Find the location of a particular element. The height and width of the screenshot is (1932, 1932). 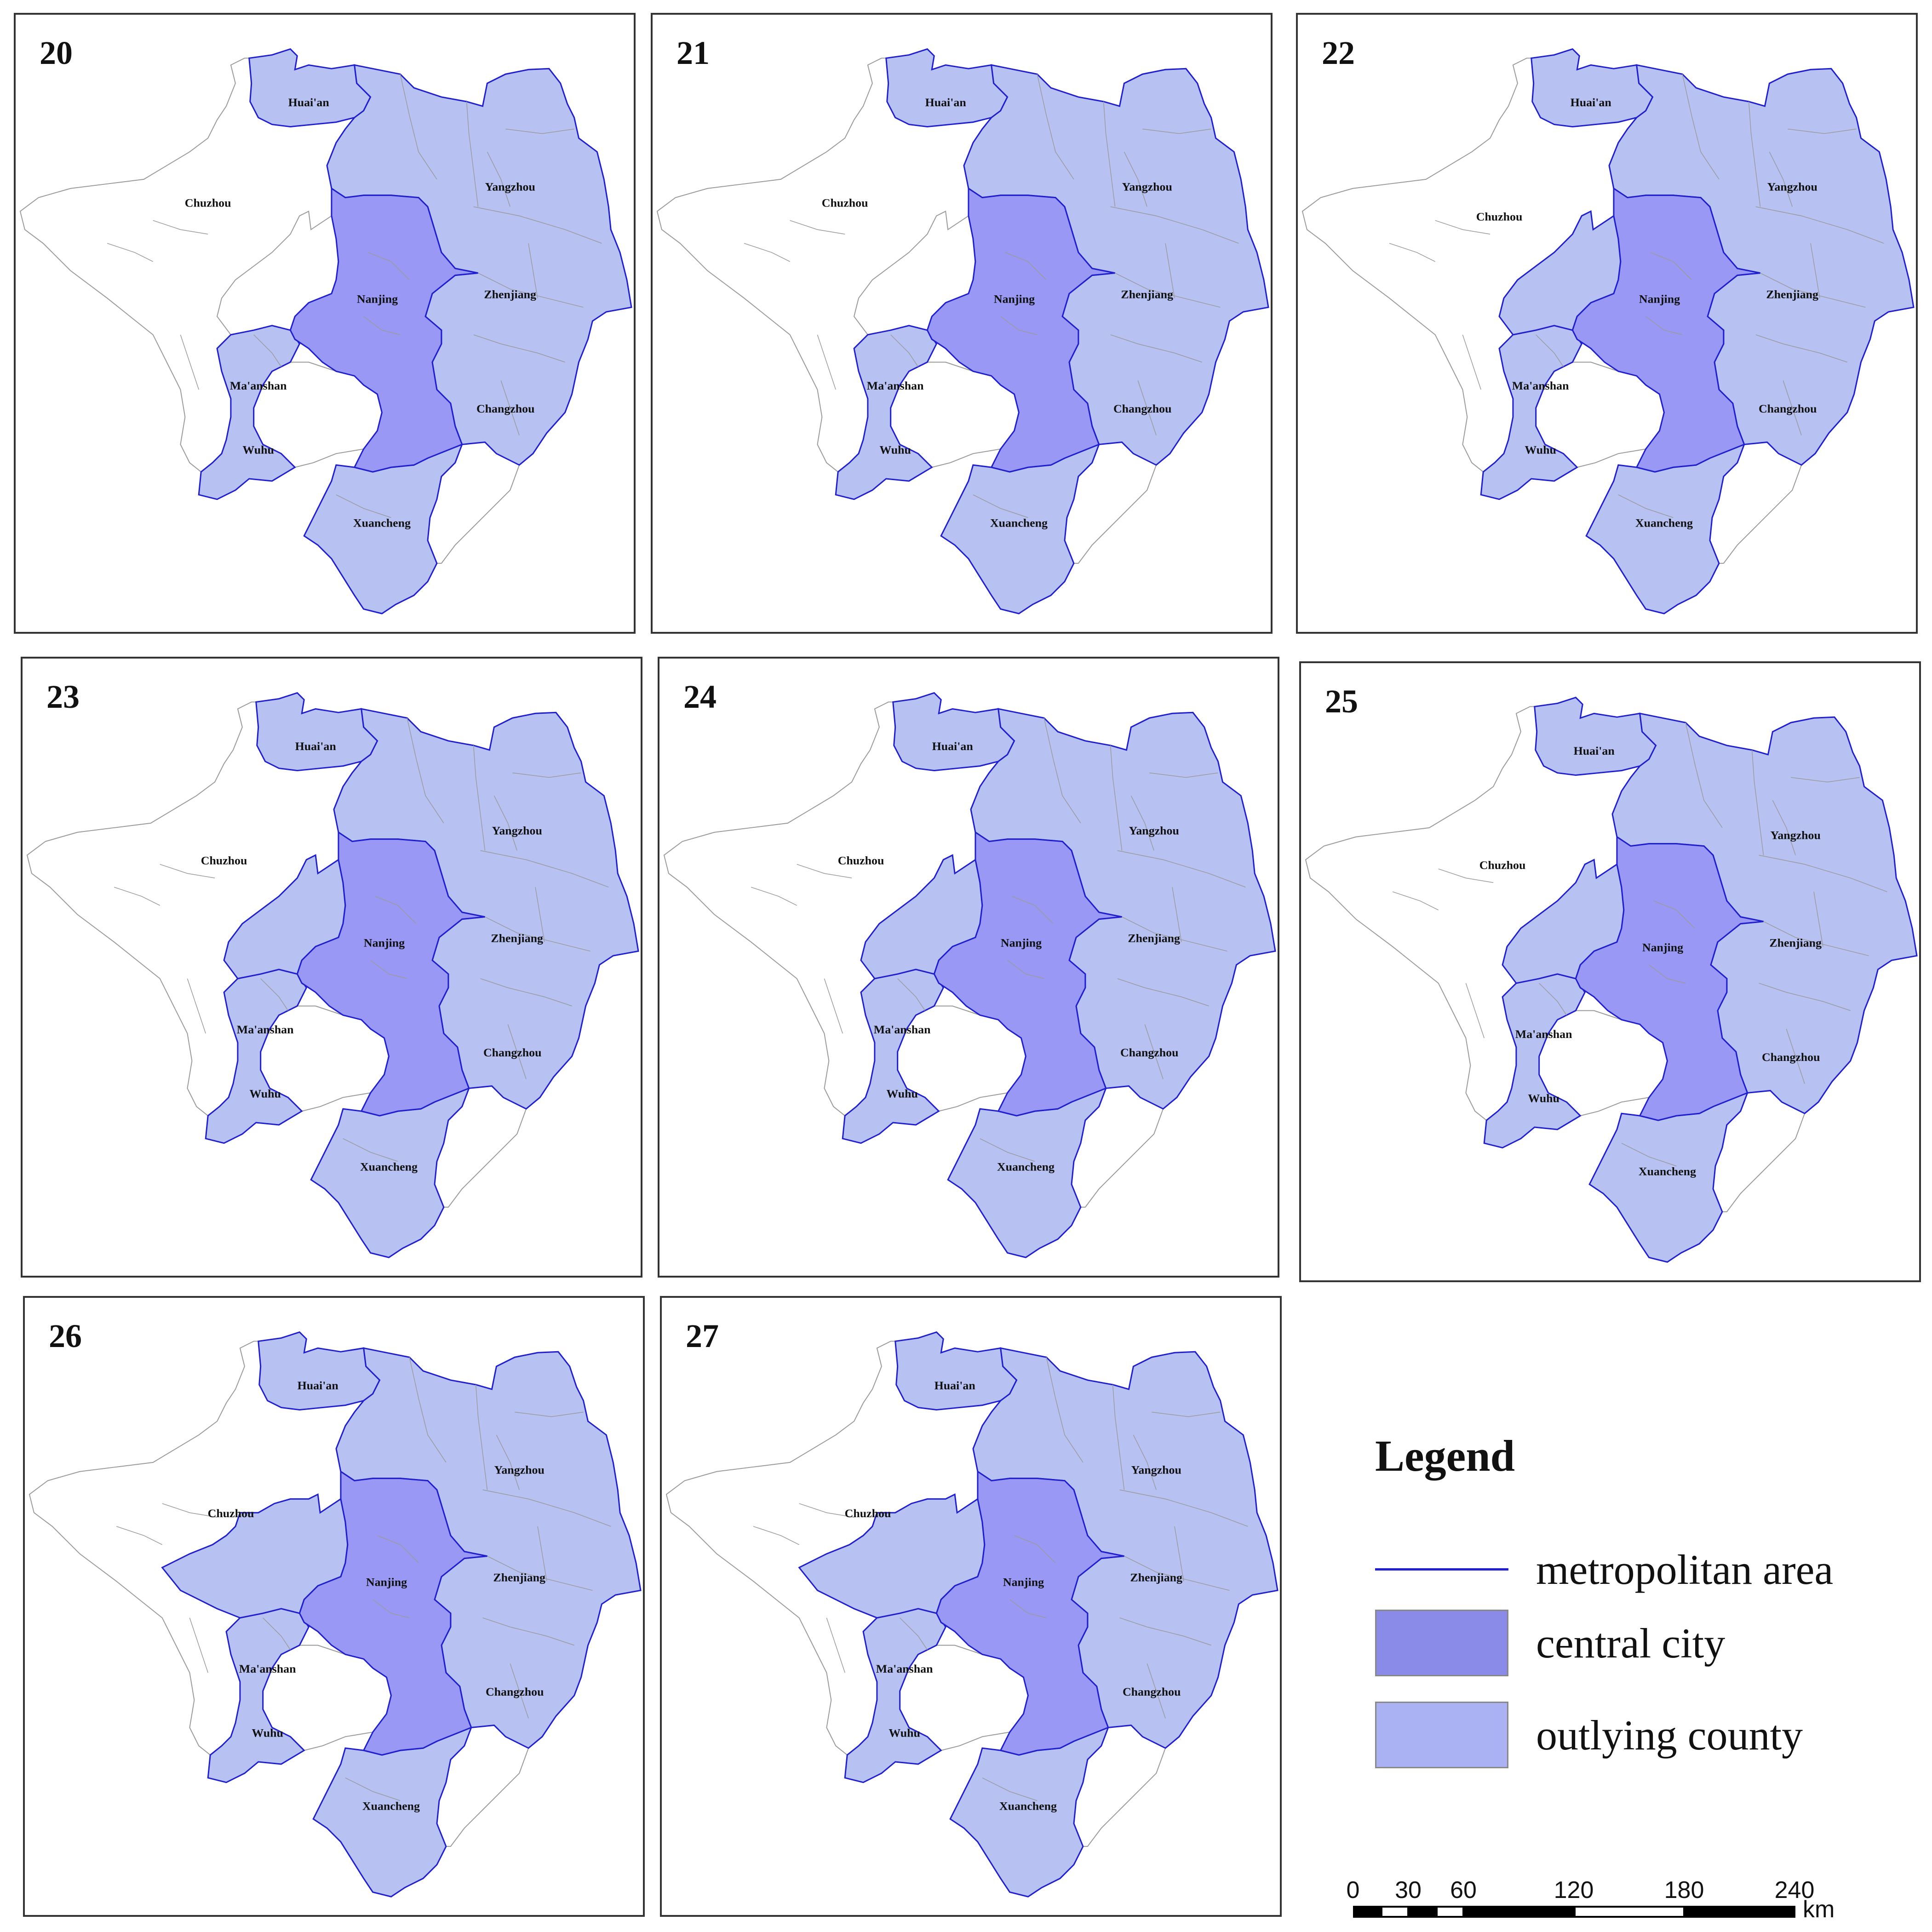

scale-tick-60: 60 is located at coordinates (1464, 1890).